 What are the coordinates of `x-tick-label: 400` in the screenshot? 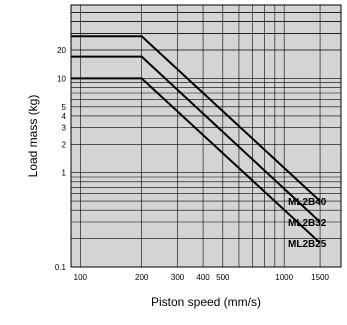 It's located at (203, 277).